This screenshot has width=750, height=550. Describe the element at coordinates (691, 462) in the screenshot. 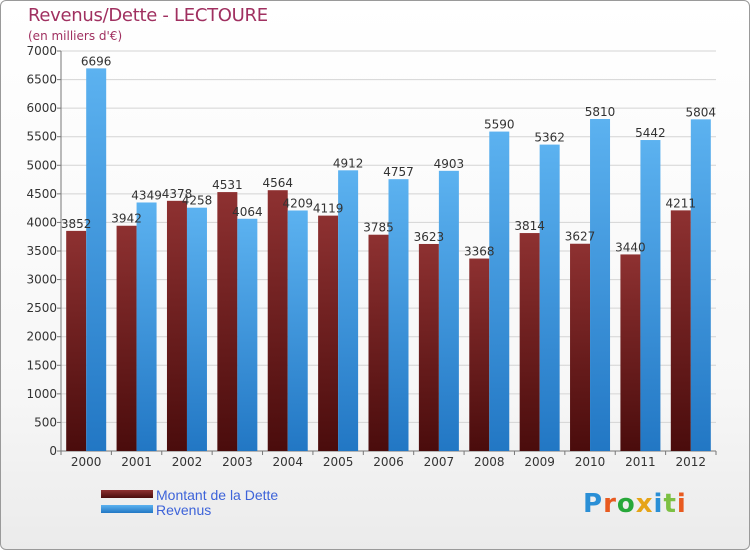

I see `x-tick-label: 2012` at that location.